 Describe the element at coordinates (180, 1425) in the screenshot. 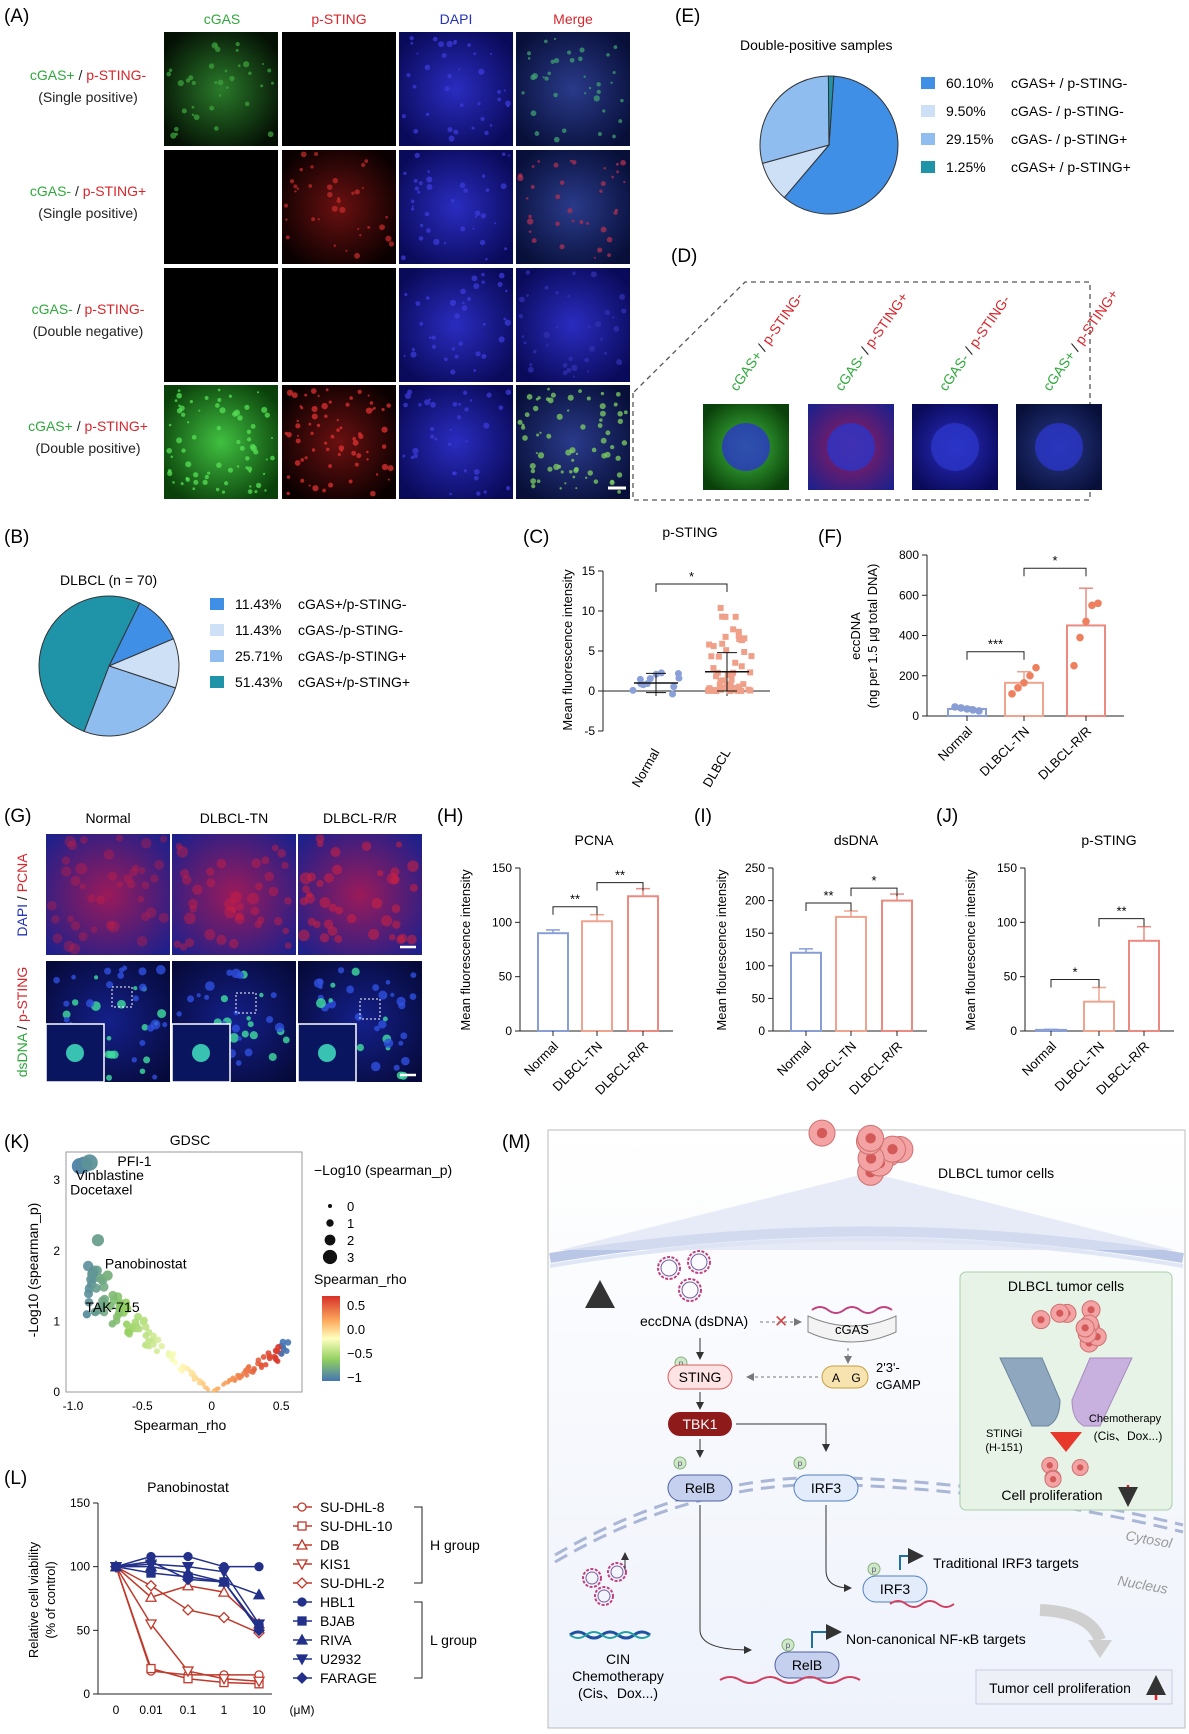

I see `x-axis-label: Spearman_rho` at that location.